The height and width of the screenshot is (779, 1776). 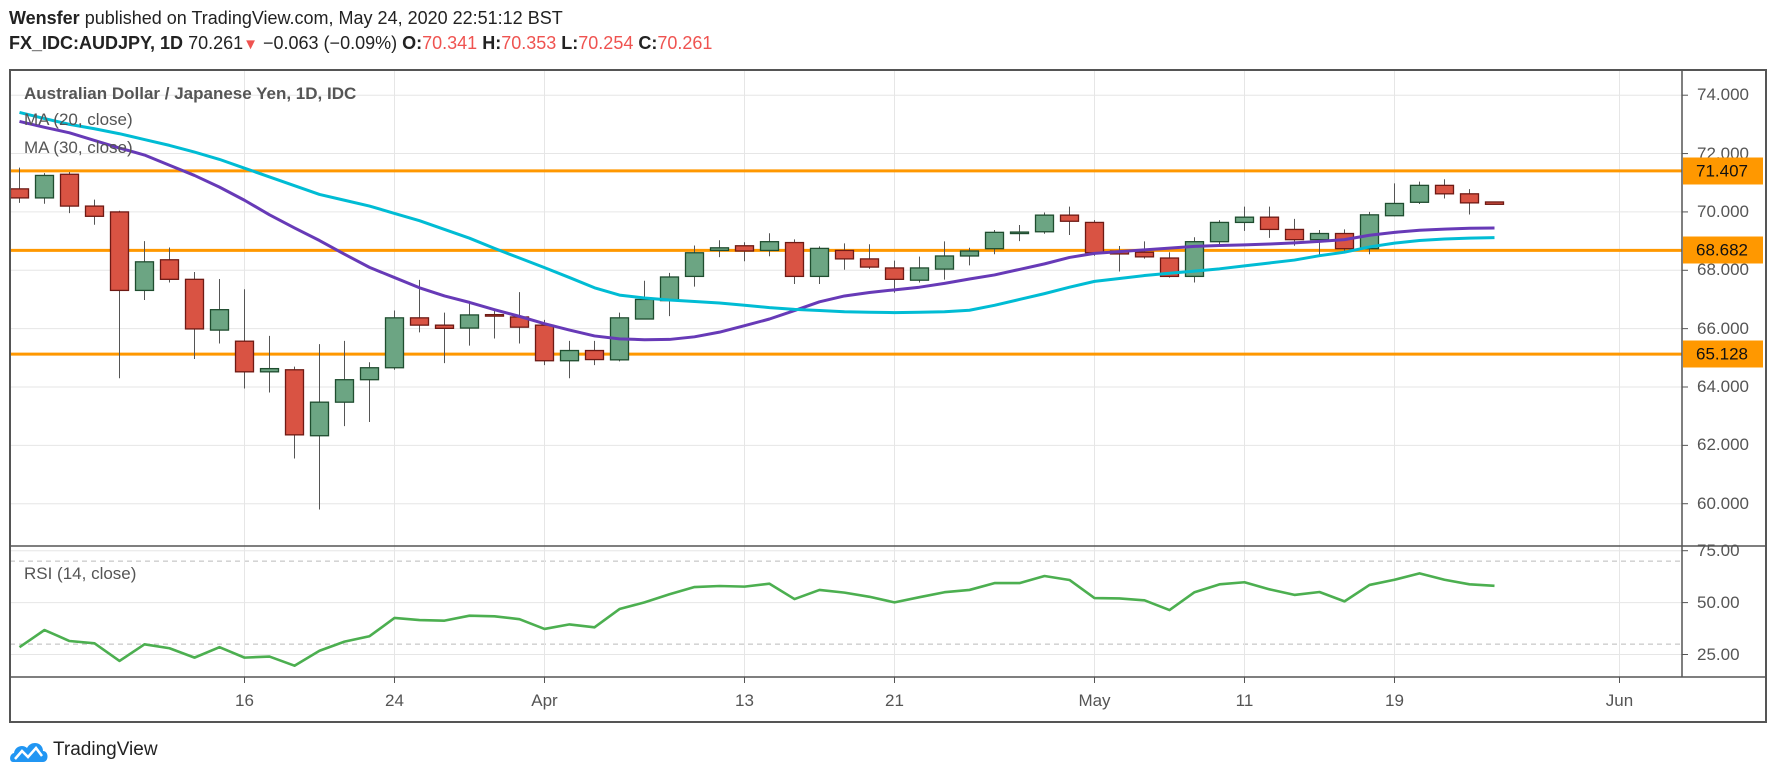 I want to click on price-tick-label: 66.000, so click(x=1723, y=328).